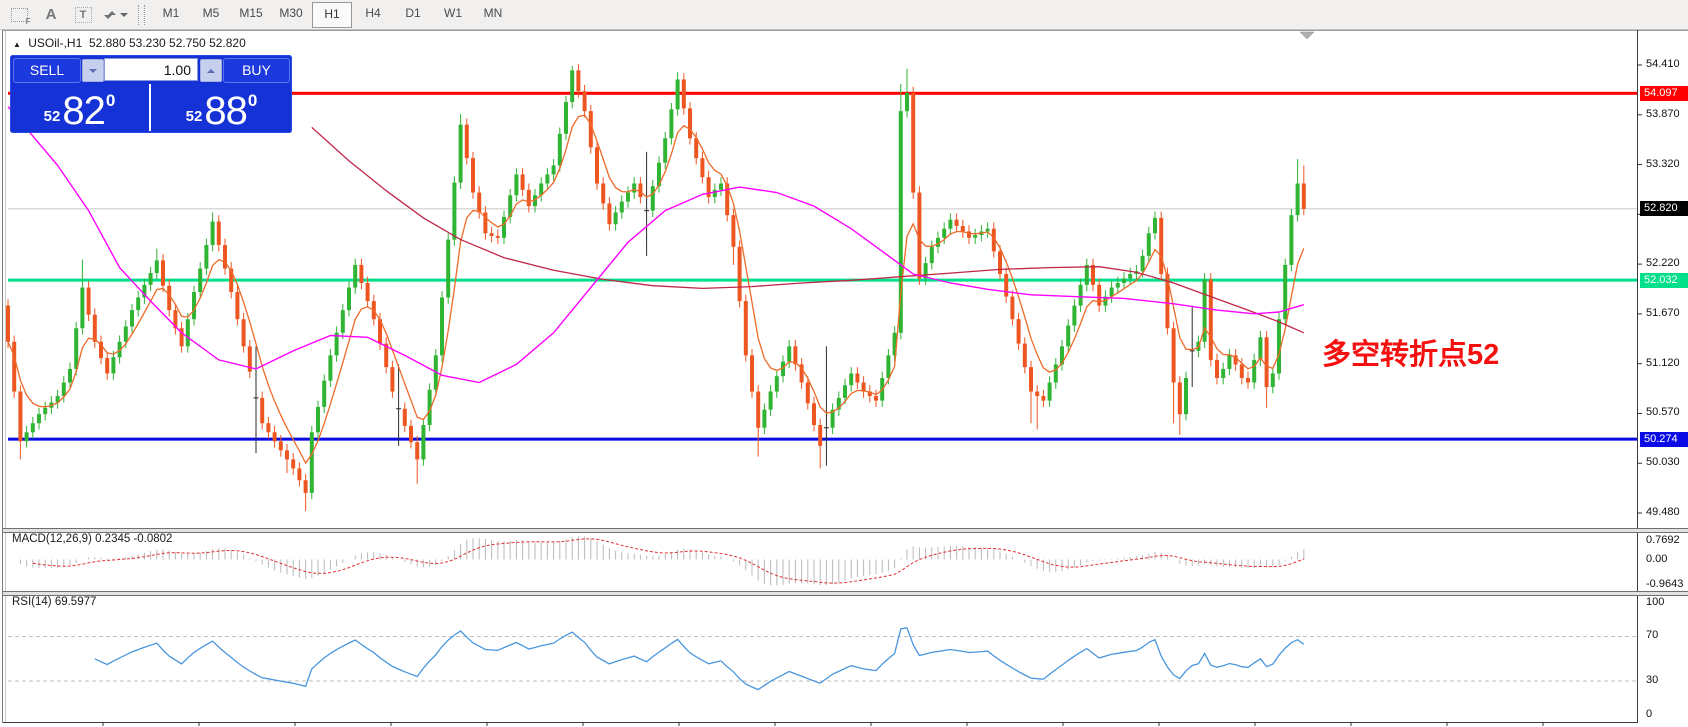  I want to click on price-tick-label: 51.670, so click(1663, 312).